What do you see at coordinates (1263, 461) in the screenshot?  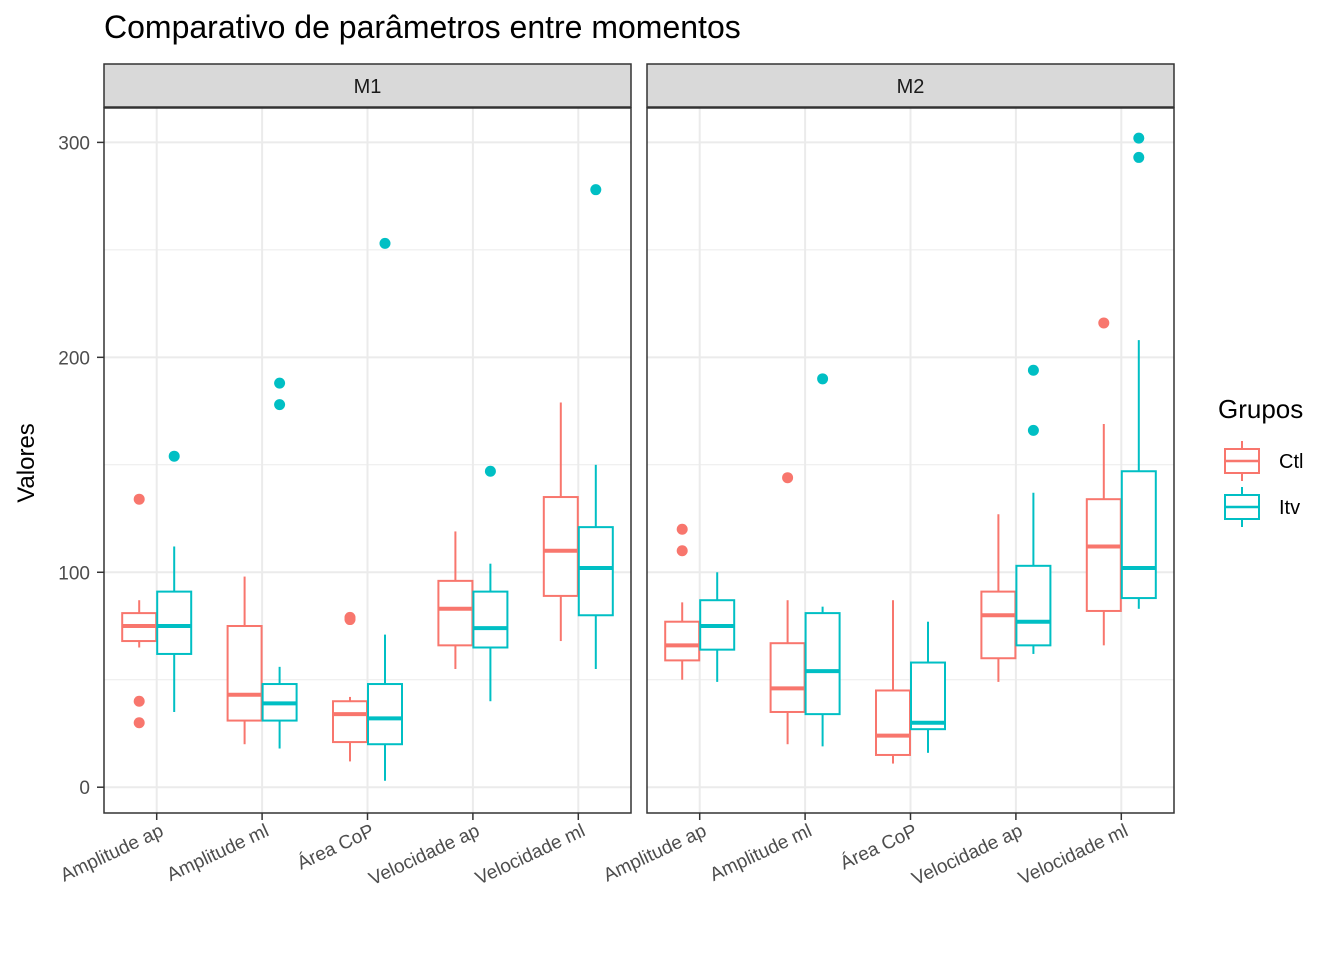 I see `legend-item-ctl: Ctl` at bounding box center [1263, 461].